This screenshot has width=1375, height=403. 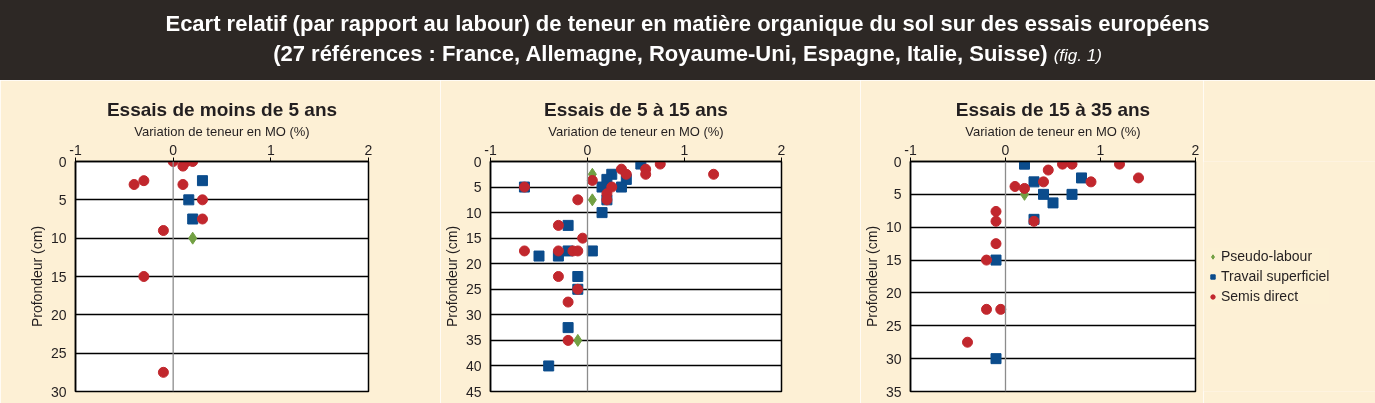 I want to click on legend-label: Semis direct, so click(x=1260, y=296).